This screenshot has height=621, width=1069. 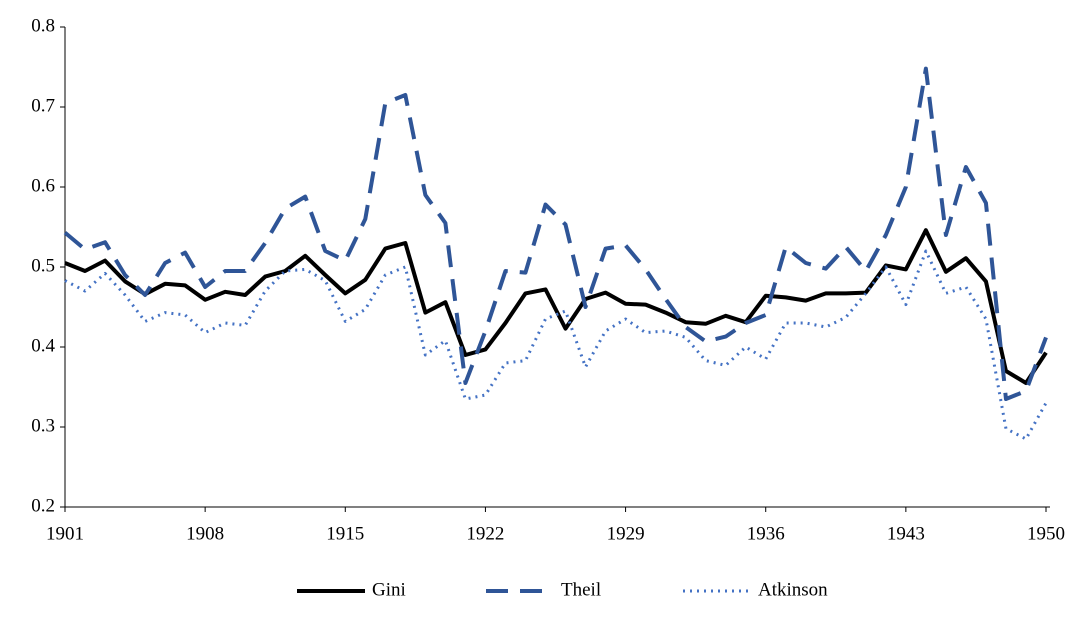 I want to click on legend-label: Gini, so click(x=389, y=589).